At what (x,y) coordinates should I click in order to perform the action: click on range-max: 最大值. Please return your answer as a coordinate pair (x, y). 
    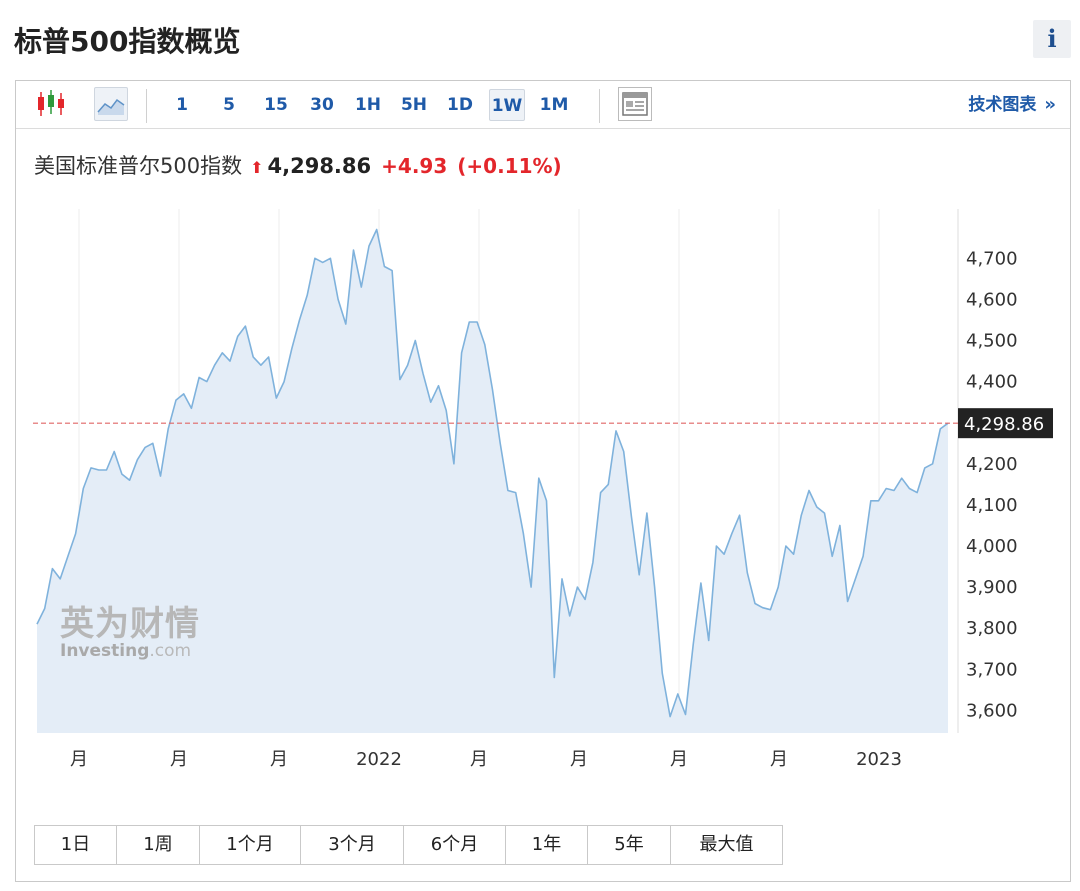
    Looking at the image, I should click on (726, 845).